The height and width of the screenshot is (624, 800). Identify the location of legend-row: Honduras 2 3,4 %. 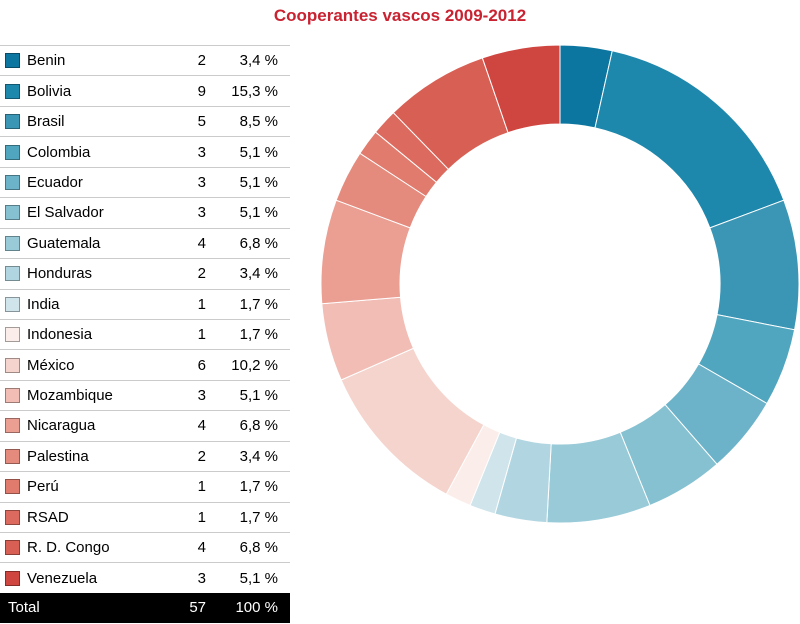
(145, 273).